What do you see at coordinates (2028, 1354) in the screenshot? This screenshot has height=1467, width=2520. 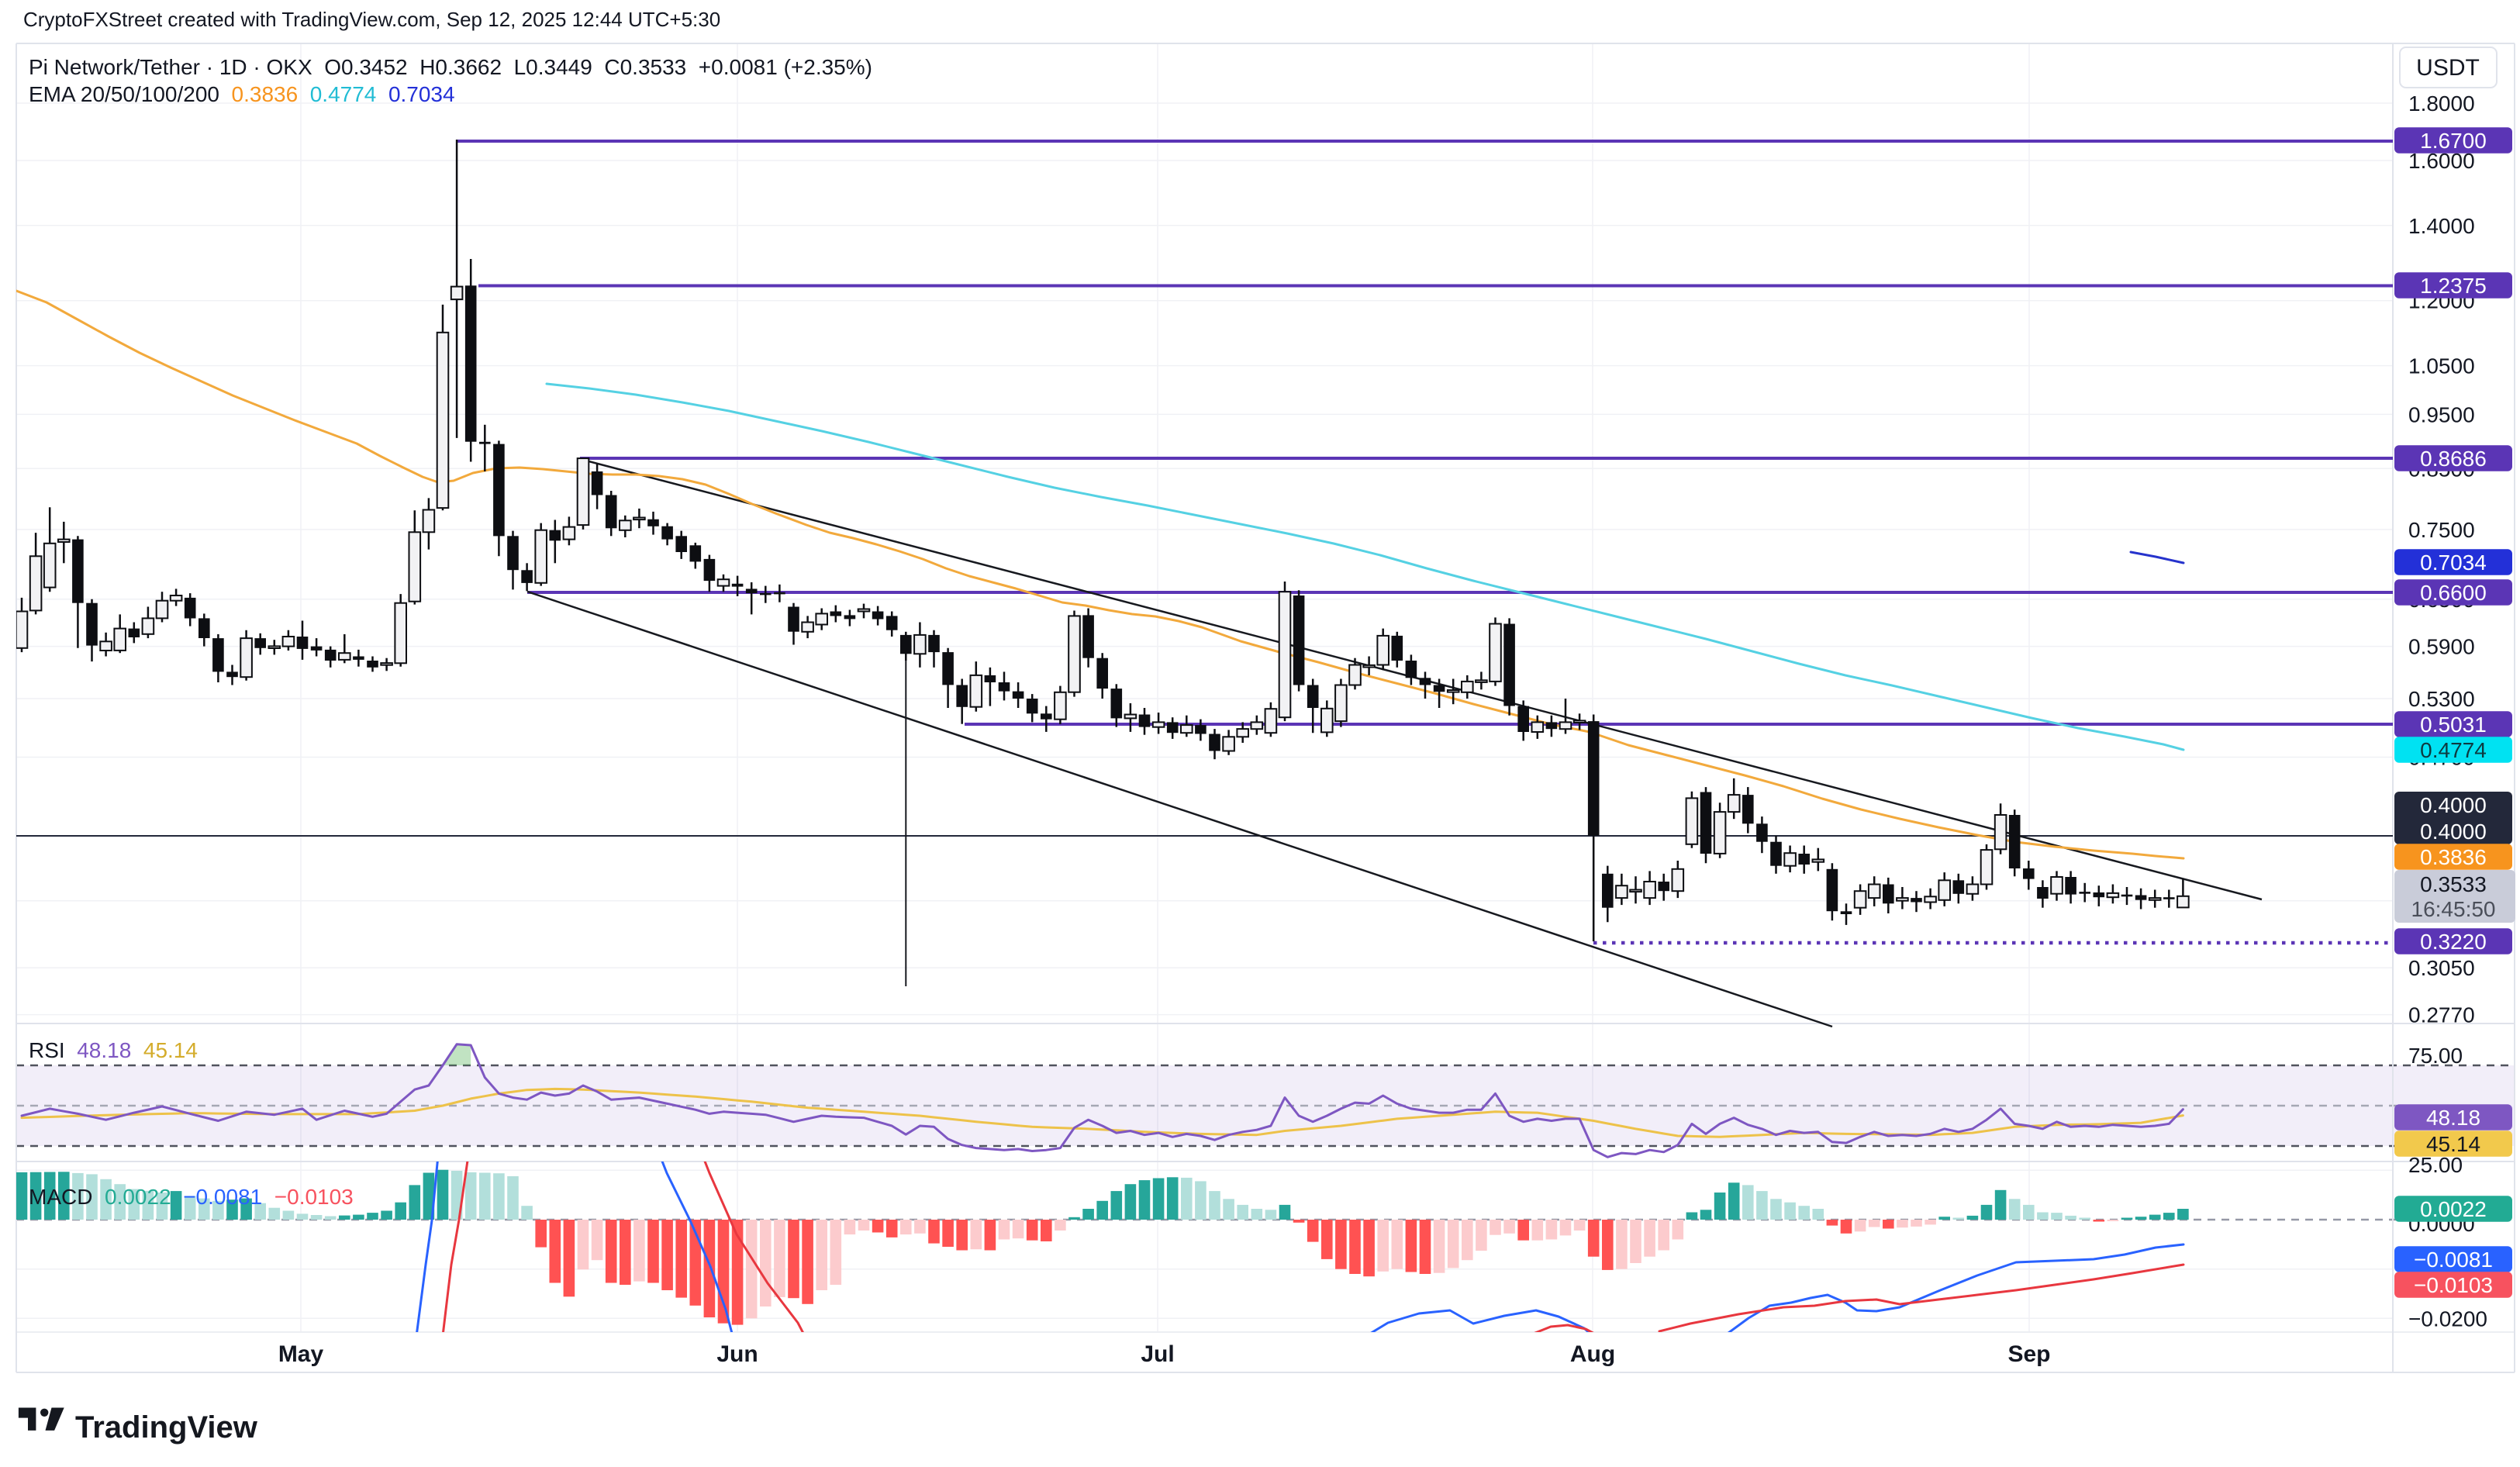 I see `svg-text: Sep` at bounding box center [2028, 1354].